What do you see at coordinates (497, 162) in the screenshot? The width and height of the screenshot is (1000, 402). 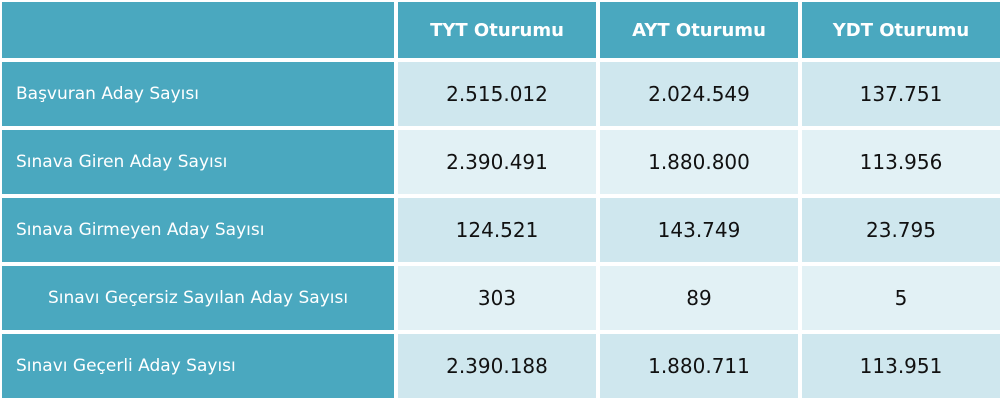 I see `value-cell: 2.390.491` at bounding box center [497, 162].